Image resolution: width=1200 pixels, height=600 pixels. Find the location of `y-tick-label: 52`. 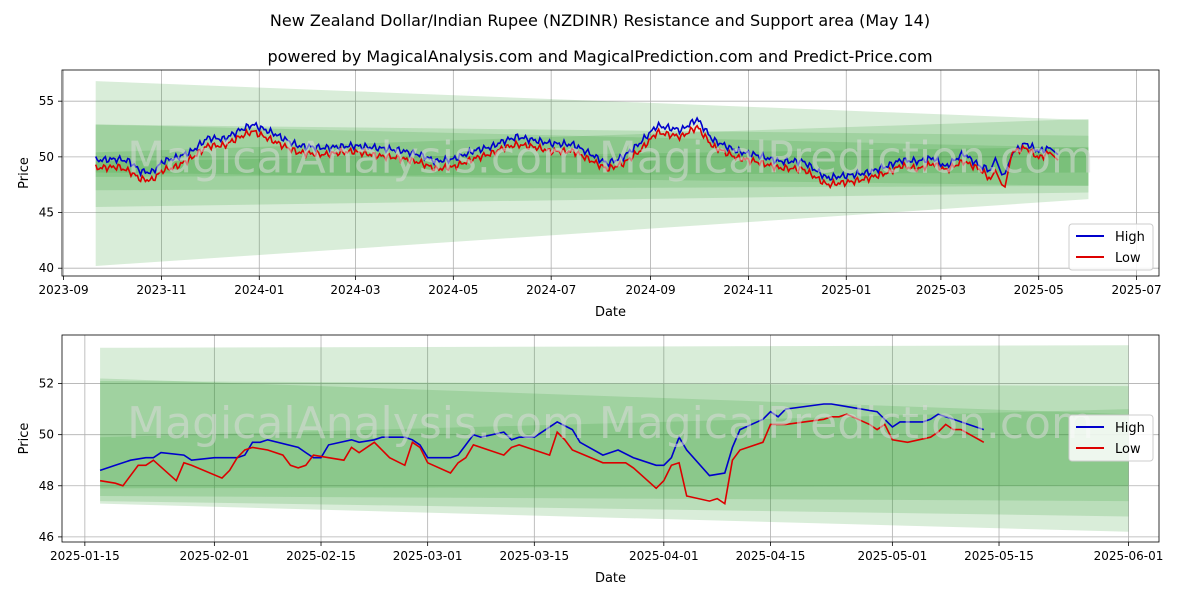

y-tick-label: 52 is located at coordinates (46, 384).